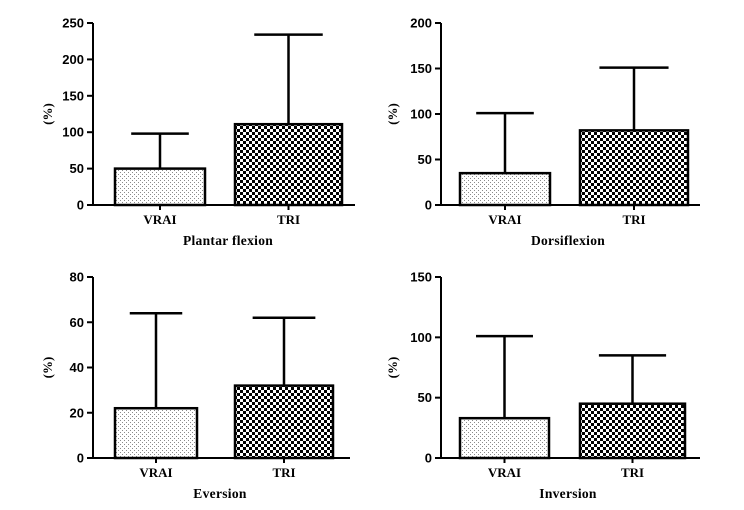  Describe the element at coordinates (220, 493) in the screenshot. I see `x-axis-title: Eversion` at that location.